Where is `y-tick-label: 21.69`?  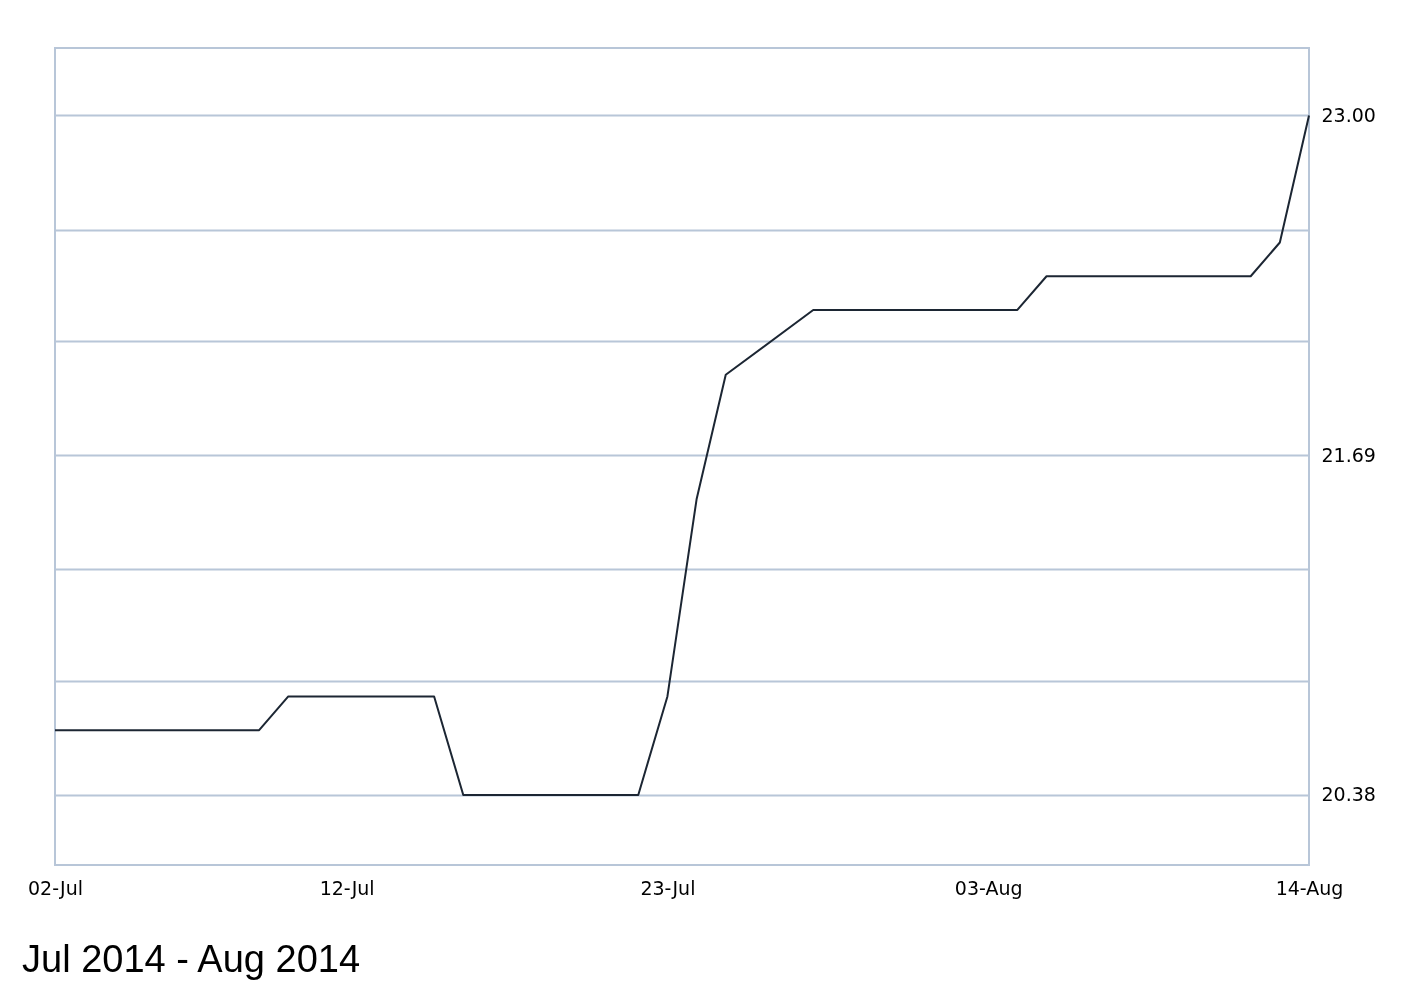
y-tick-label: 21.69 is located at coordinates (1348, 454).